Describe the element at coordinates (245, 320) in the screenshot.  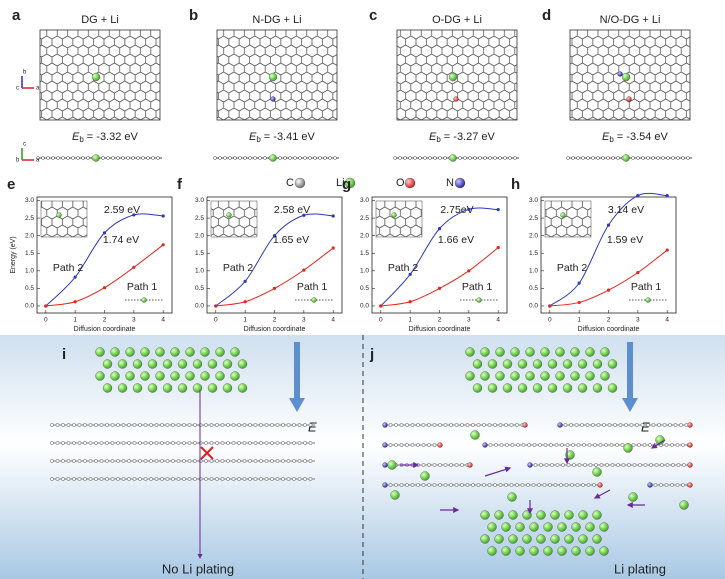
I see `x-tick-label: 1` at that location.